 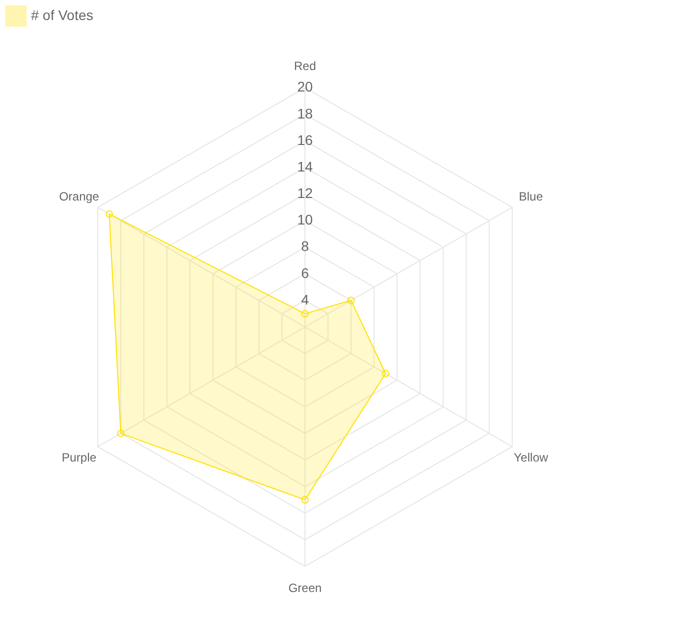 What do you see at coordinates (62, 15) in the screenshot?
I see `legend-label: # of Votes` at bounding box center [62, 15].